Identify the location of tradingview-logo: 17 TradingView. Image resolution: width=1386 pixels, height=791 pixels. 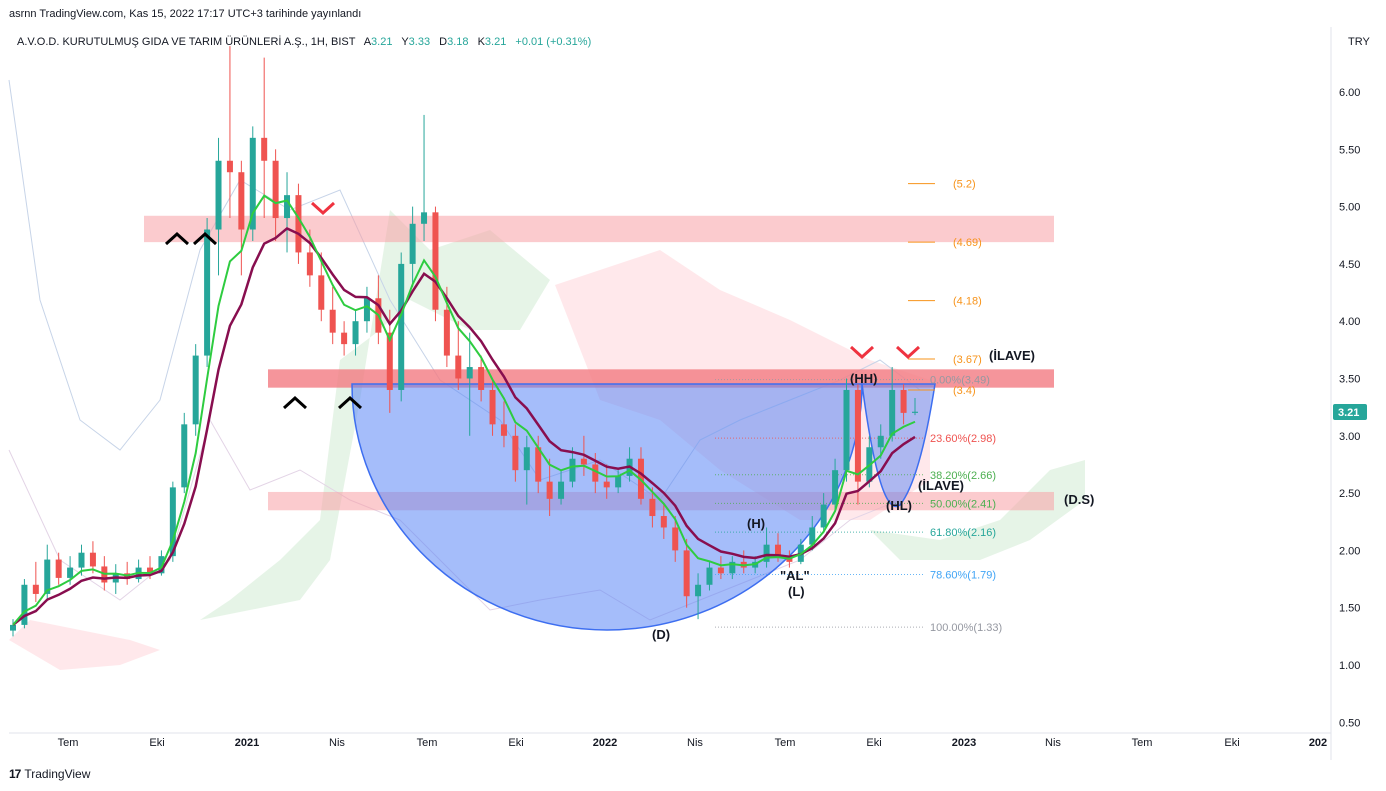
(49, 774).